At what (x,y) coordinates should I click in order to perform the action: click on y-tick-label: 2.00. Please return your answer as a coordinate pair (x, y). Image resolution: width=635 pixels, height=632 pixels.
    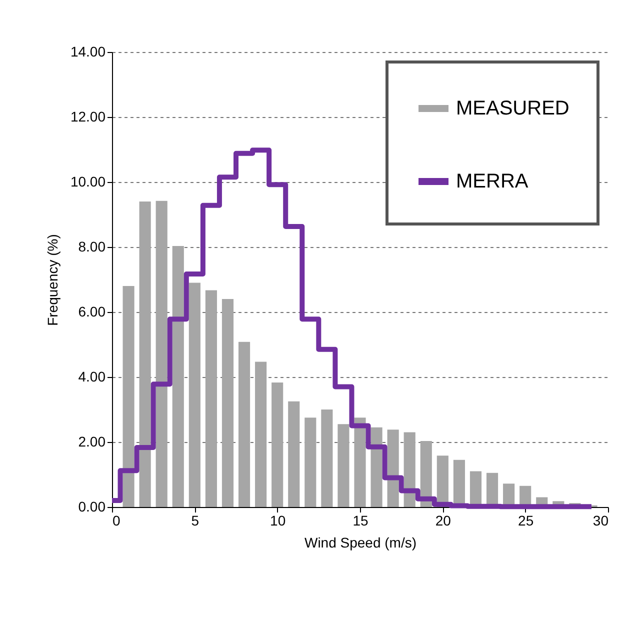
    Looking at the image, I should click on (92, 442).